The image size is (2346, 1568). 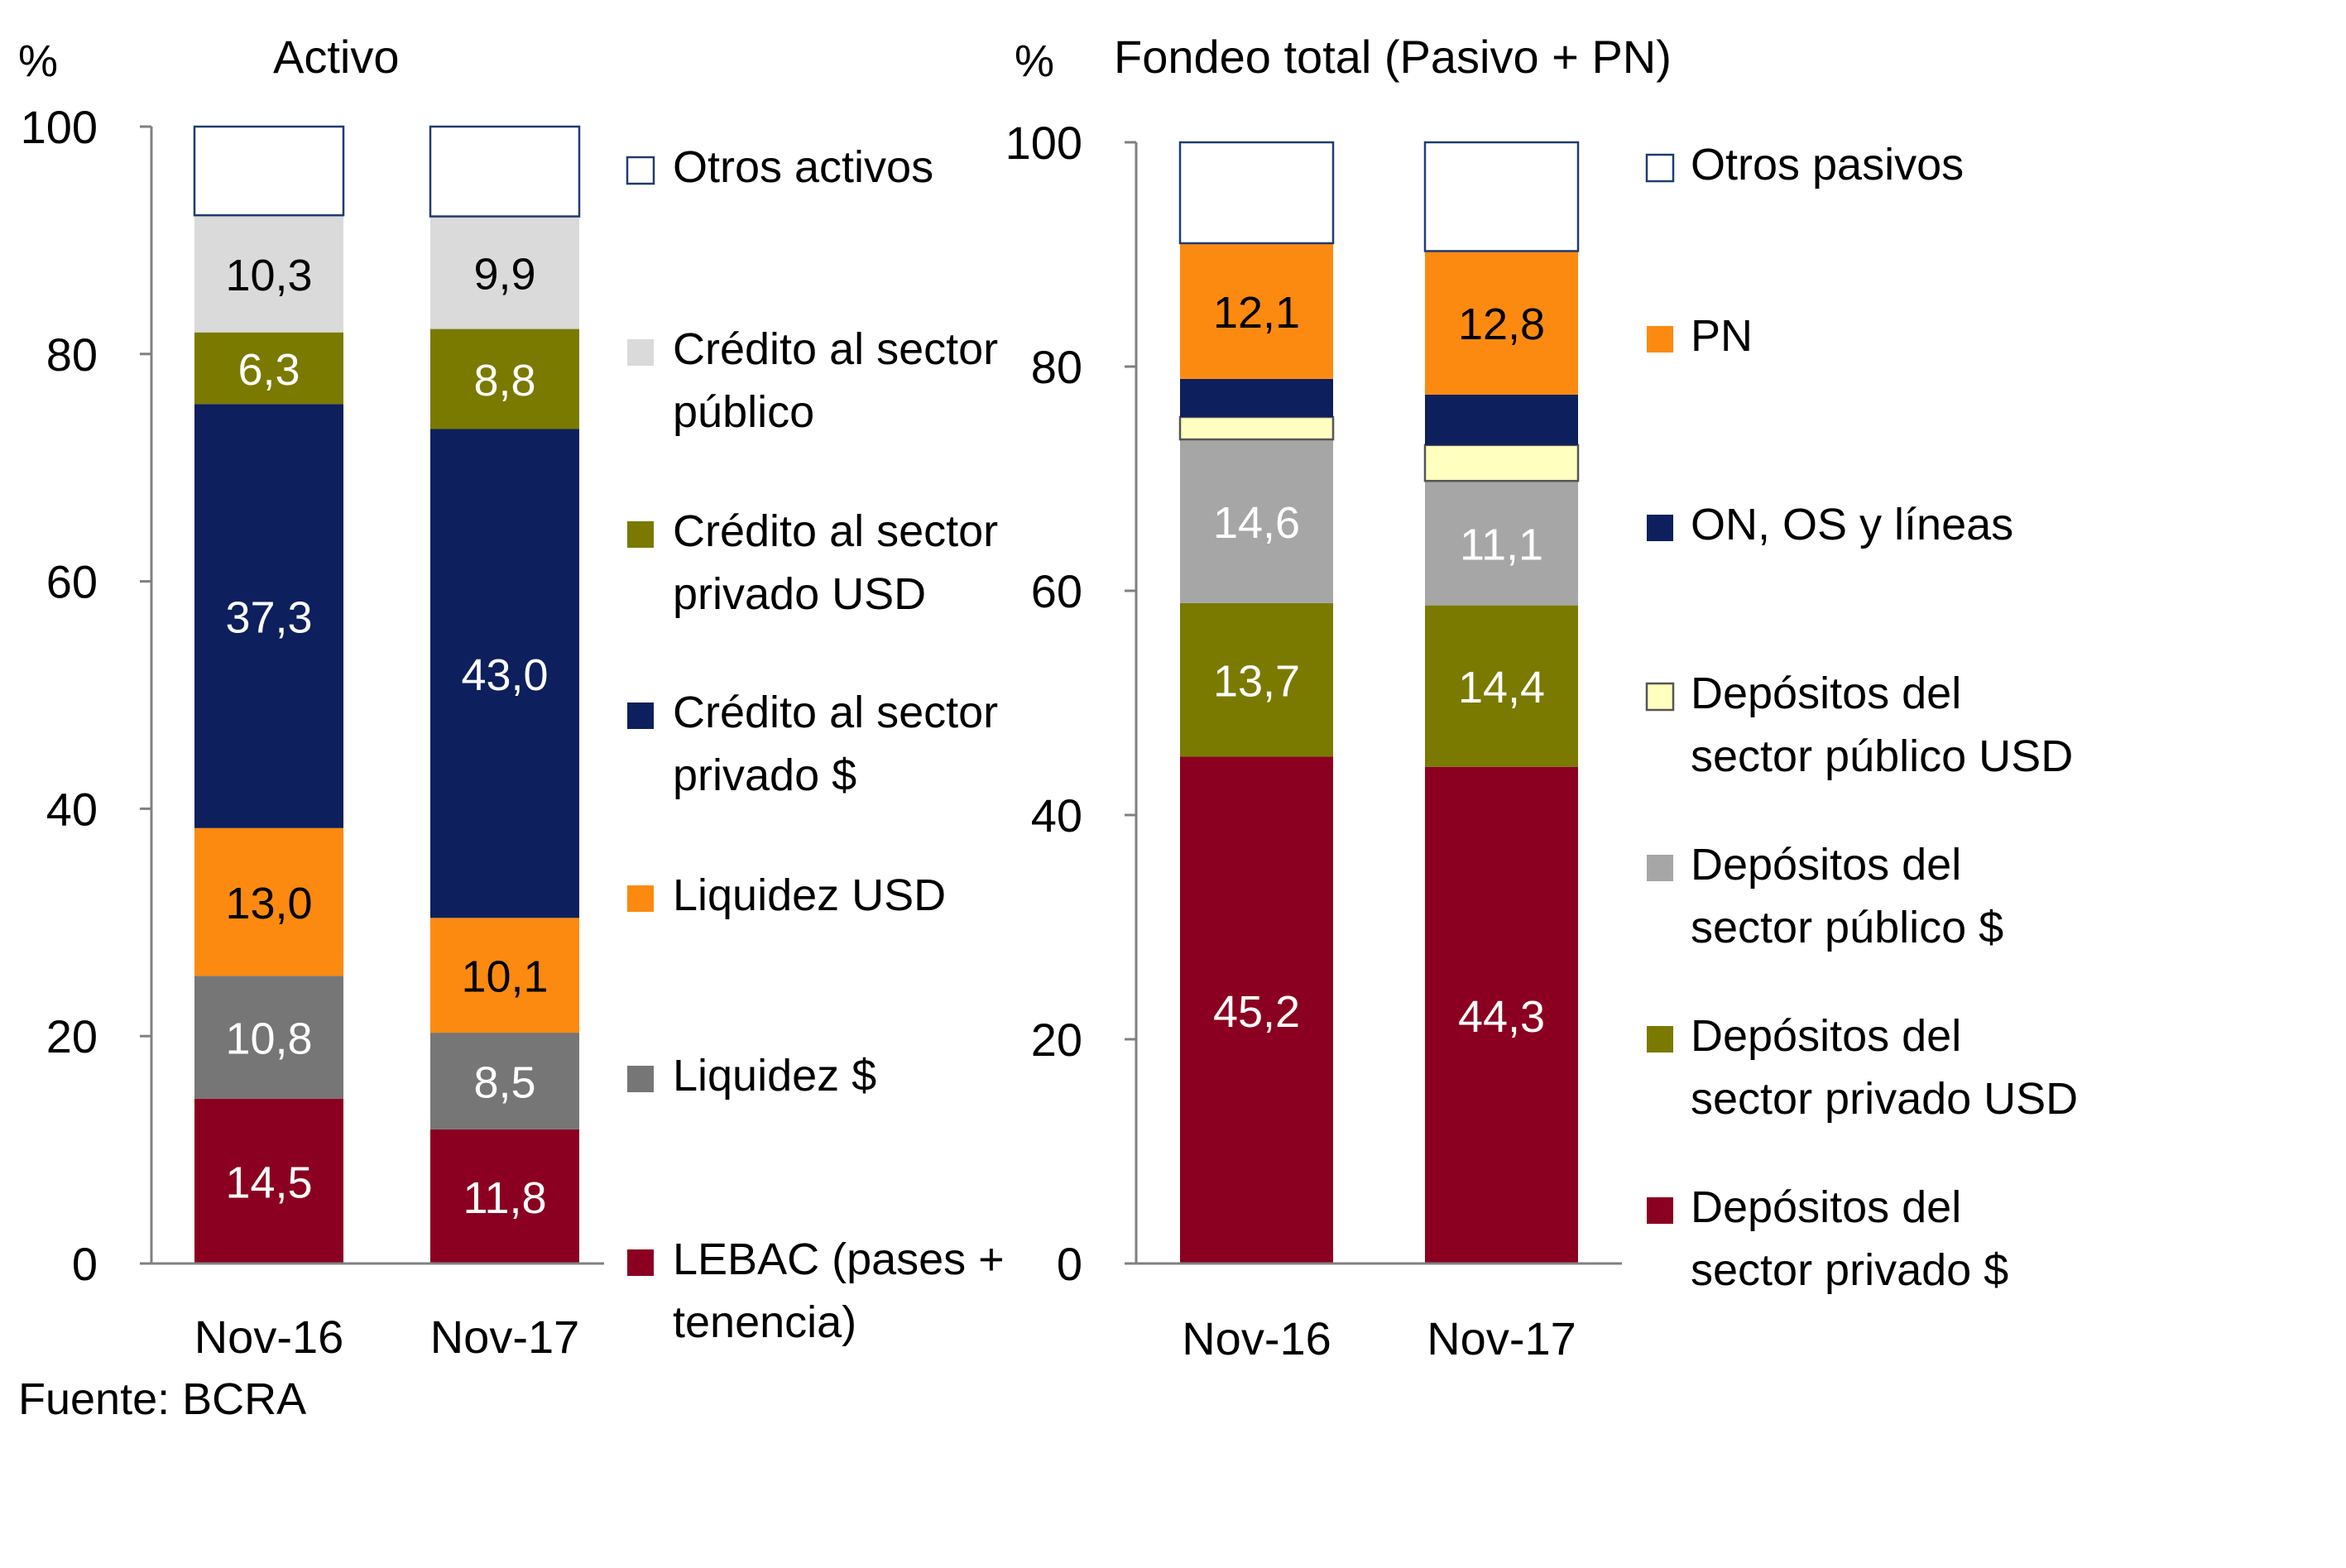 I want to click on legend-label: sector público $, so click(x=1847, y=928).